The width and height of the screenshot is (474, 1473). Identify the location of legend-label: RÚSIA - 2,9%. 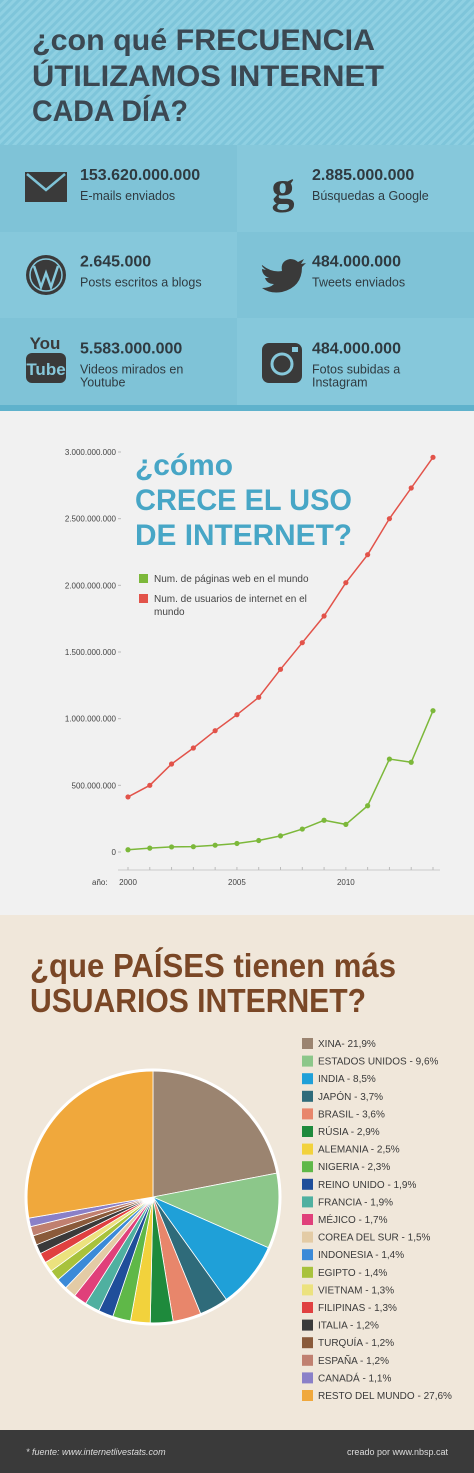
(349, 1131).